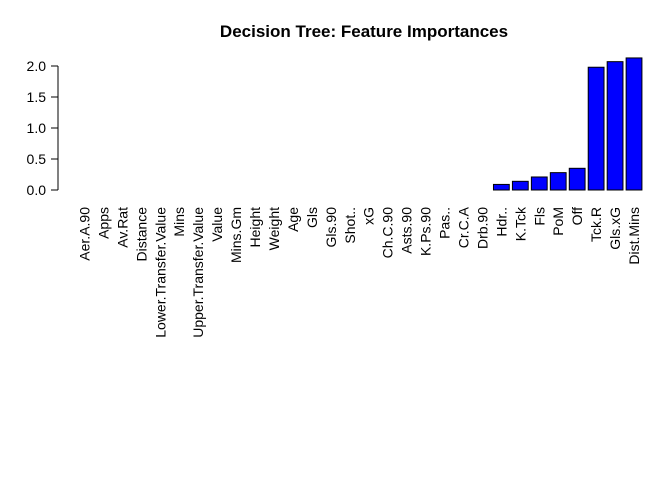 The image size is (672, 480). I want to click on x-tick-label: Asts.90, so click(407, 230).